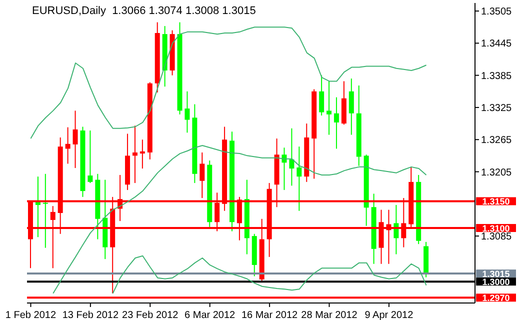  I want to click on y-tick-label: 1.3265, so click(496, 140).